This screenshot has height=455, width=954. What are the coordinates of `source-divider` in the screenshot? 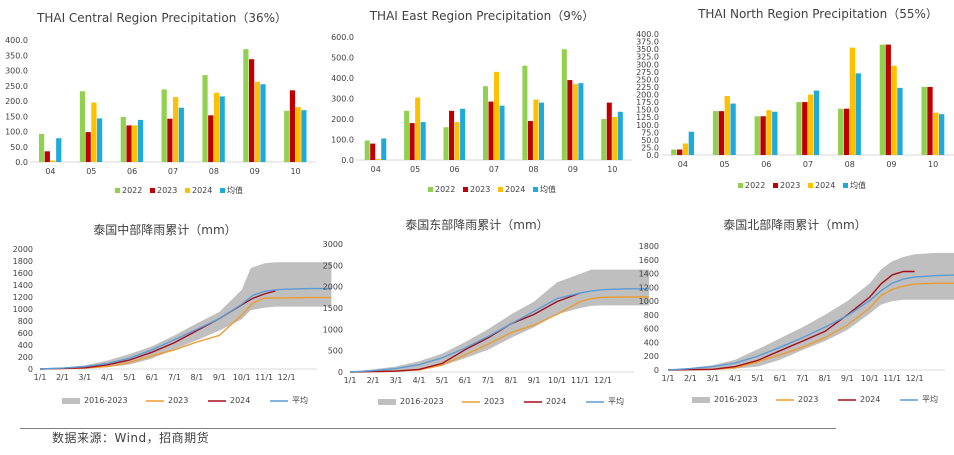 It's located at (428, 428).